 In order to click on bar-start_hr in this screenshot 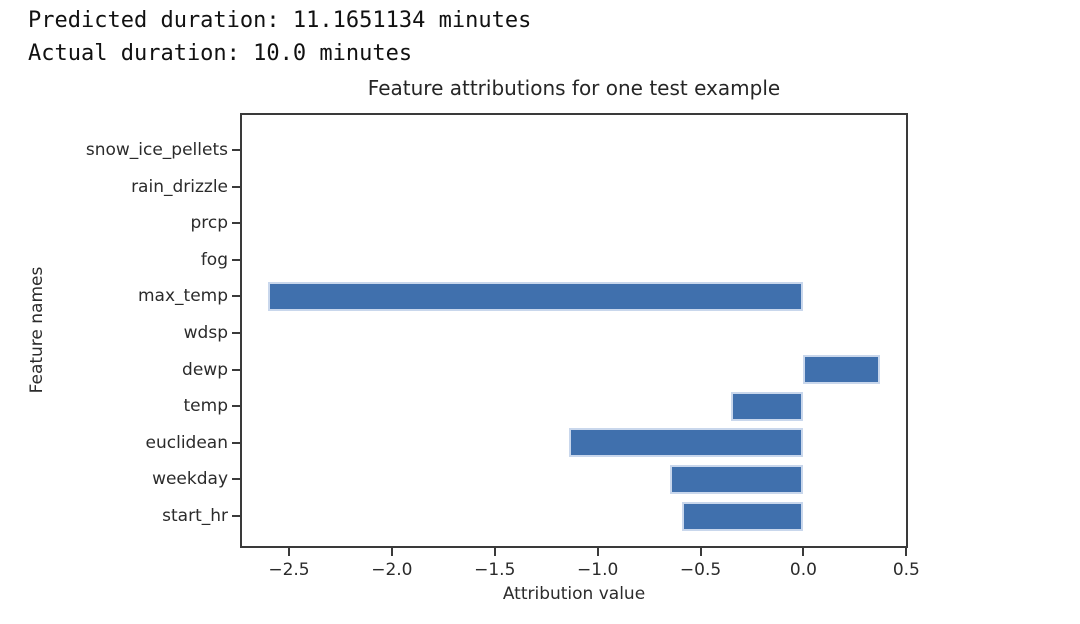, I will do `click(743, 516)`.